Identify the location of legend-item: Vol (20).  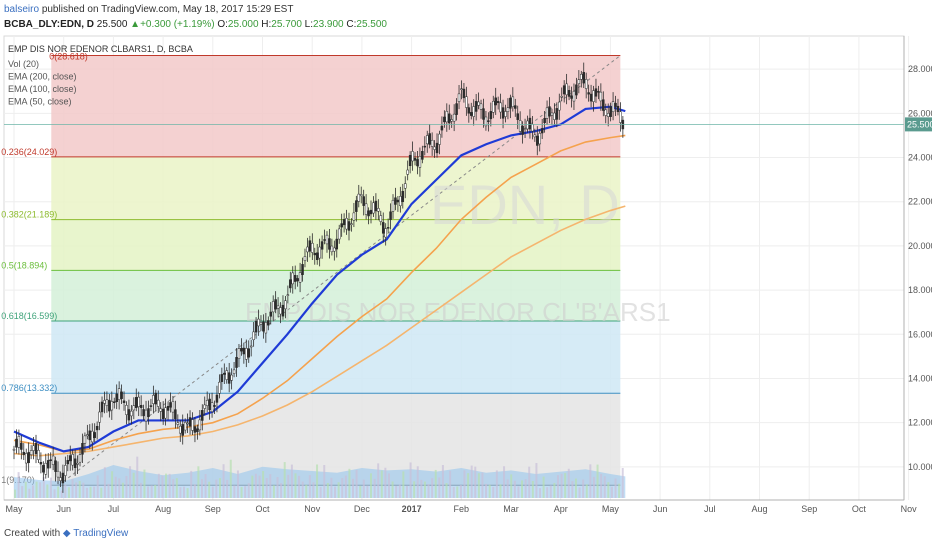
(23, 64).